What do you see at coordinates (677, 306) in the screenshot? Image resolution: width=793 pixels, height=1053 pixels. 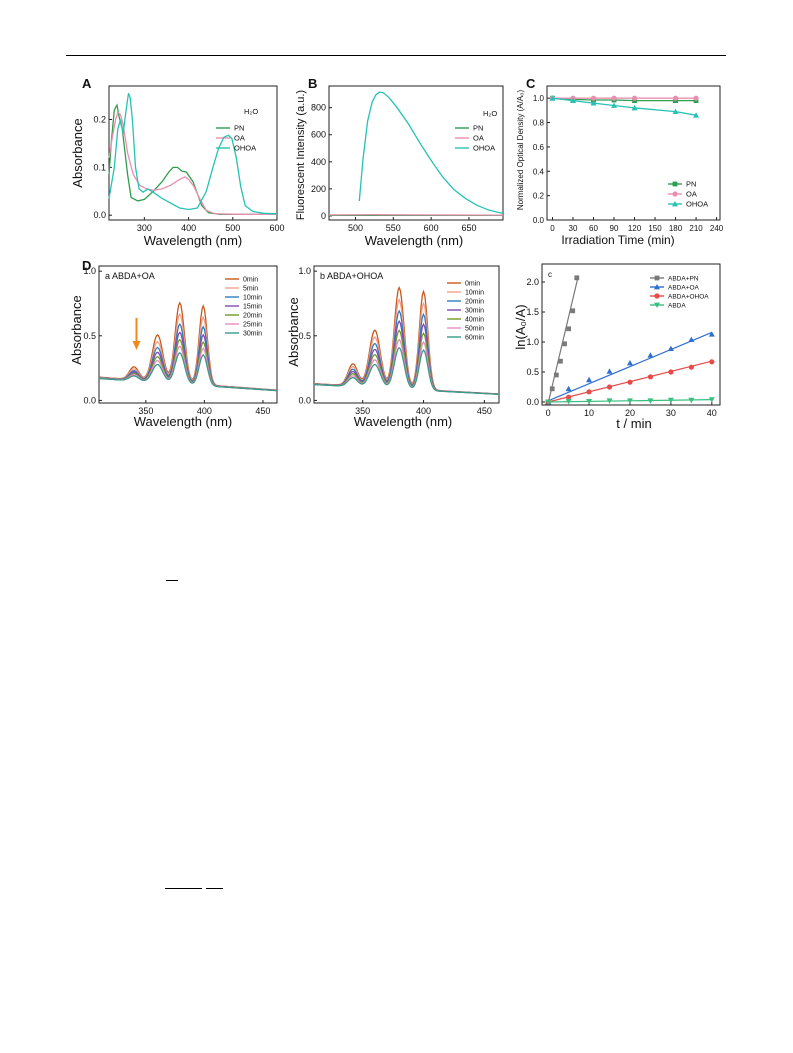 I see `legend-label: ABDA` at bounding box center [677, 306].